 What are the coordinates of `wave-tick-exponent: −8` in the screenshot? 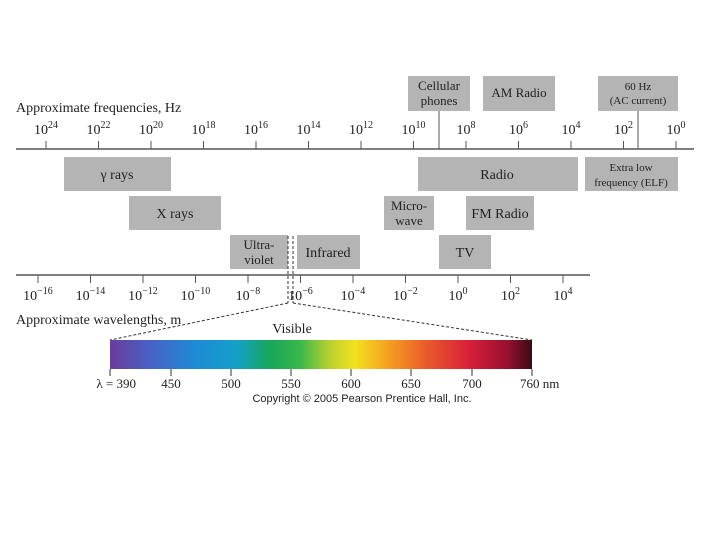 It's located at (255, 291).